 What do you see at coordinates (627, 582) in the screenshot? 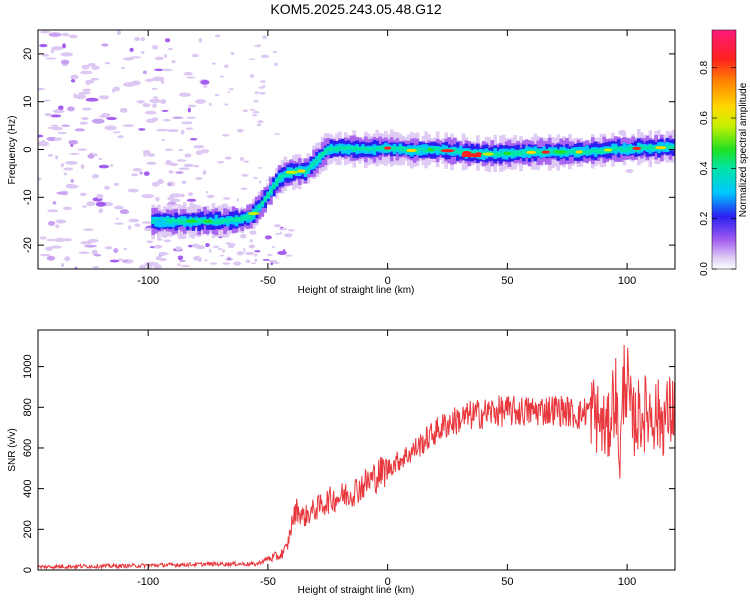
I see `x-tick-label: 100` at bounding box center [627, 582].